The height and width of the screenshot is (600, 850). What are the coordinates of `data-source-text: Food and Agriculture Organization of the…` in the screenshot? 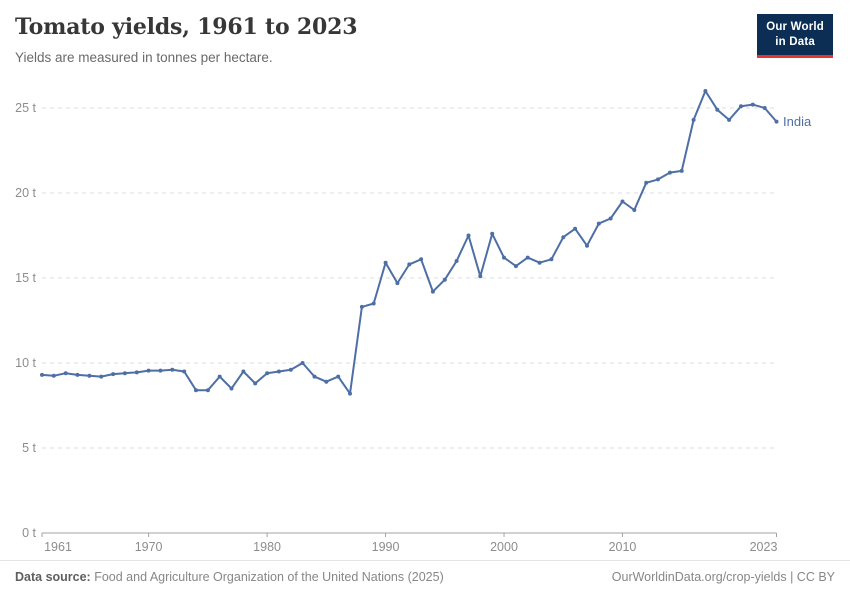 It's located at (269, 577).